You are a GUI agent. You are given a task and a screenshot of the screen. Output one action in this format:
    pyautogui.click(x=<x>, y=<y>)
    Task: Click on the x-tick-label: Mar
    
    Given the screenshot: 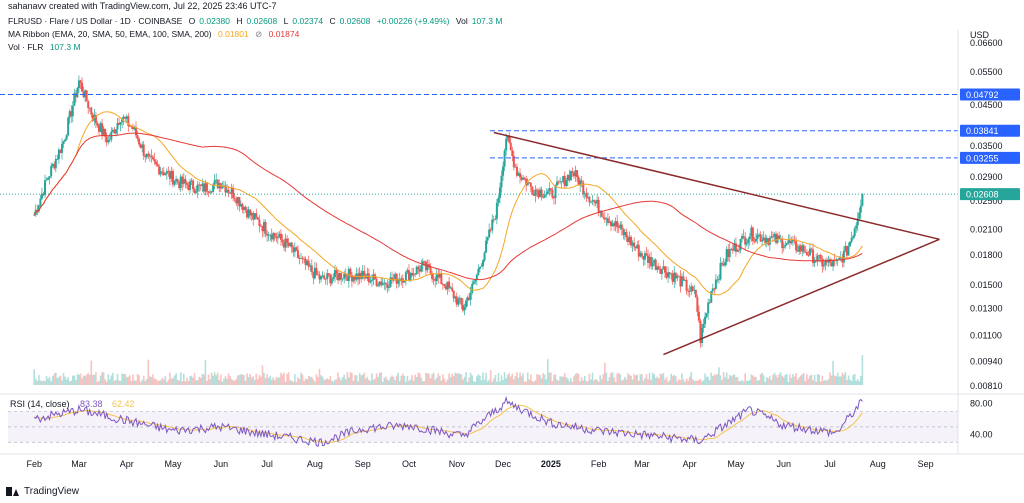 What is the action you would take?
    pyautogui.click(x=642, y=464)
    